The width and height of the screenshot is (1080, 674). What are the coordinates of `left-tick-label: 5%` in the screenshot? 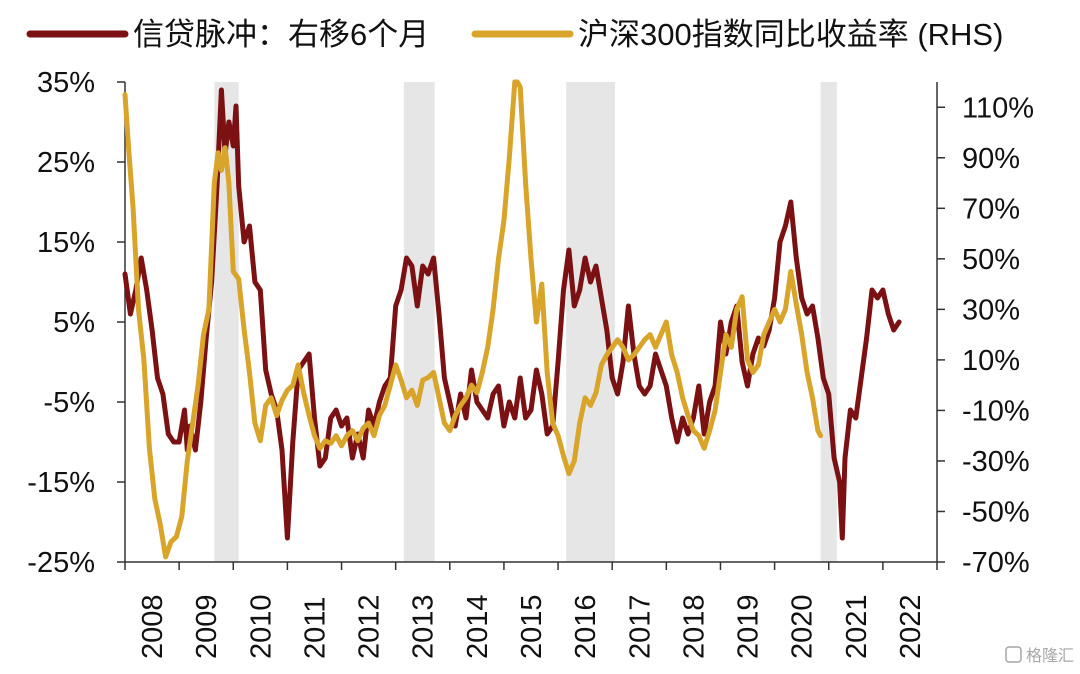 It's located at (74, 323).